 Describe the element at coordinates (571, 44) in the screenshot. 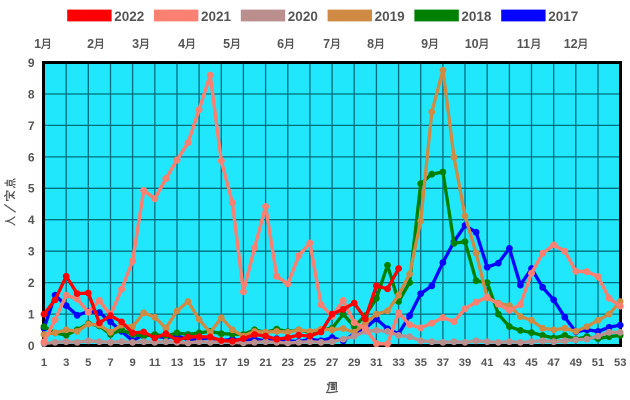

I see `svg-text: 12` at that location.